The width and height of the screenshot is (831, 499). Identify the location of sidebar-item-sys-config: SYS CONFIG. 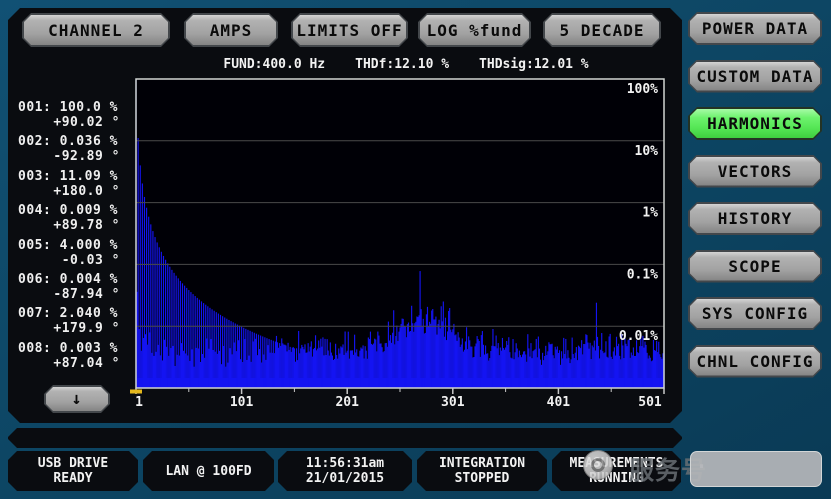
(755, 313).